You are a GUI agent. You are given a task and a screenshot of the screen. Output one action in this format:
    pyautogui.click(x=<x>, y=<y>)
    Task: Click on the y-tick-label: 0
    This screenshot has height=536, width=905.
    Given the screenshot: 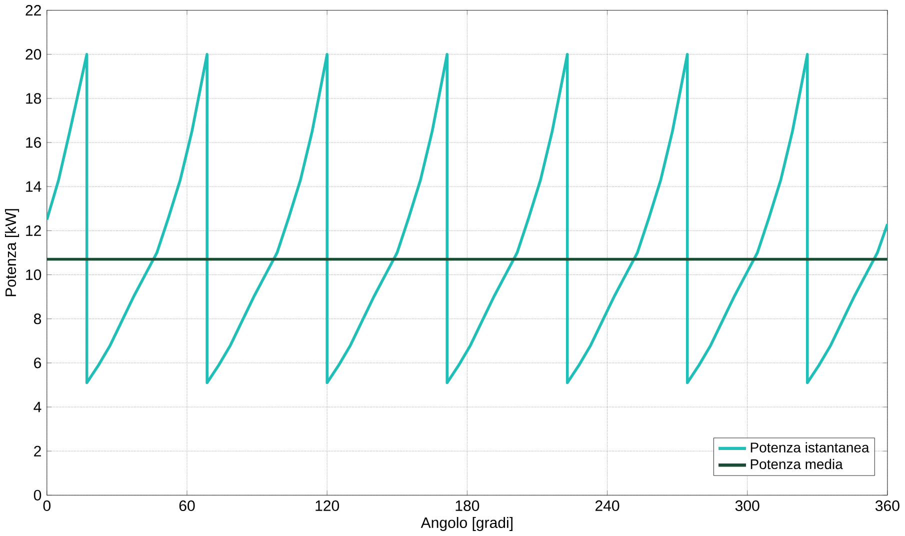 What is the action you would take?
    pyautogui.click(x=38, y=495)
    